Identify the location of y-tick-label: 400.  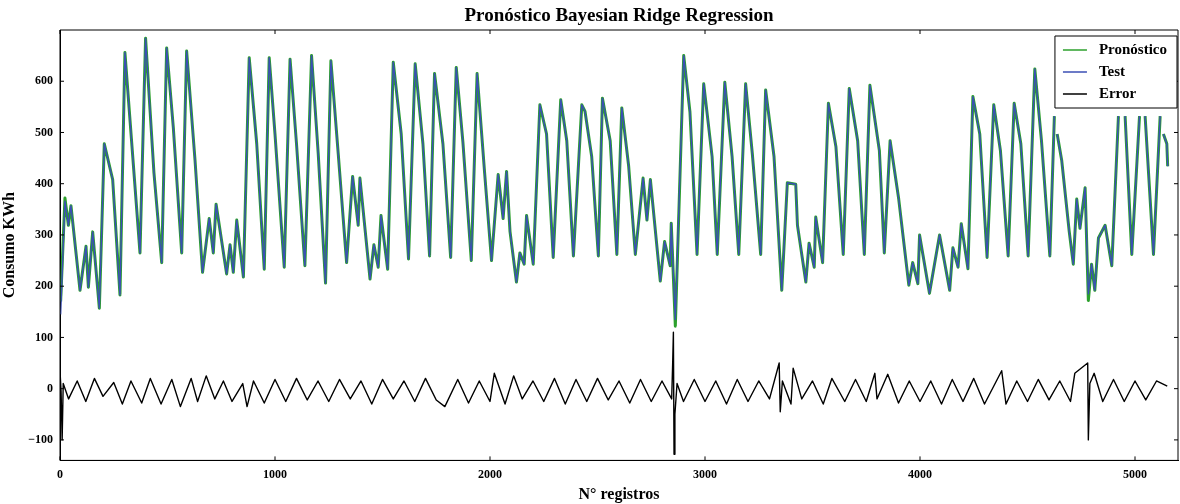
(44, 182).